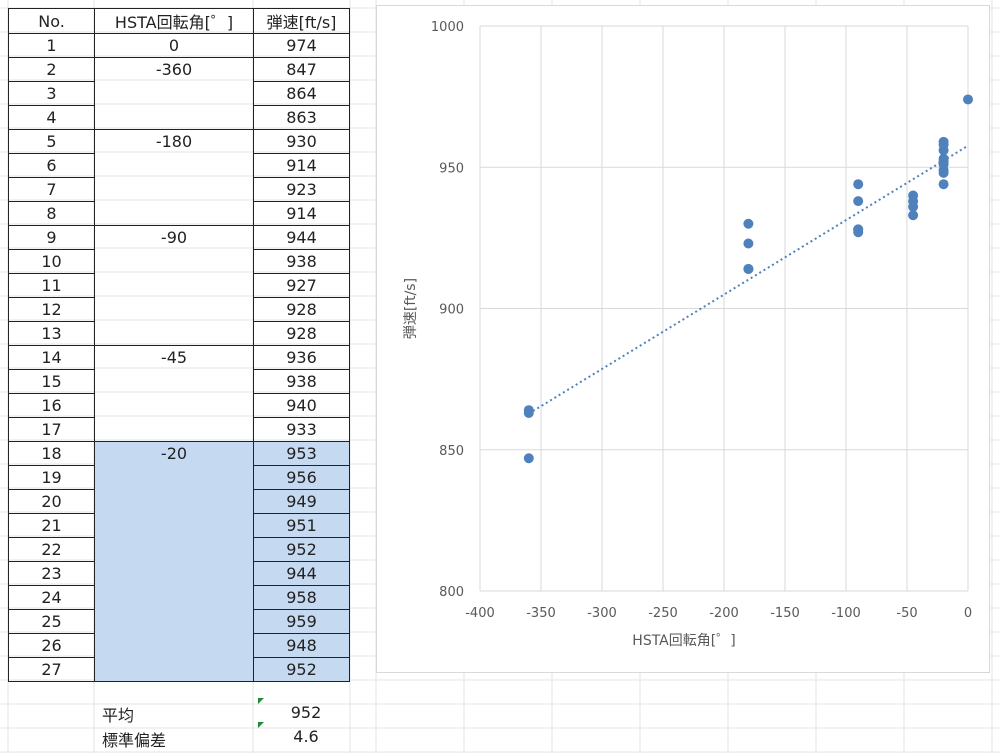 This screenshot has width=1000, height=753. Describe the element at coordinates (174, 45) in the screenshot. I see `cell-angle: 0` at that location.